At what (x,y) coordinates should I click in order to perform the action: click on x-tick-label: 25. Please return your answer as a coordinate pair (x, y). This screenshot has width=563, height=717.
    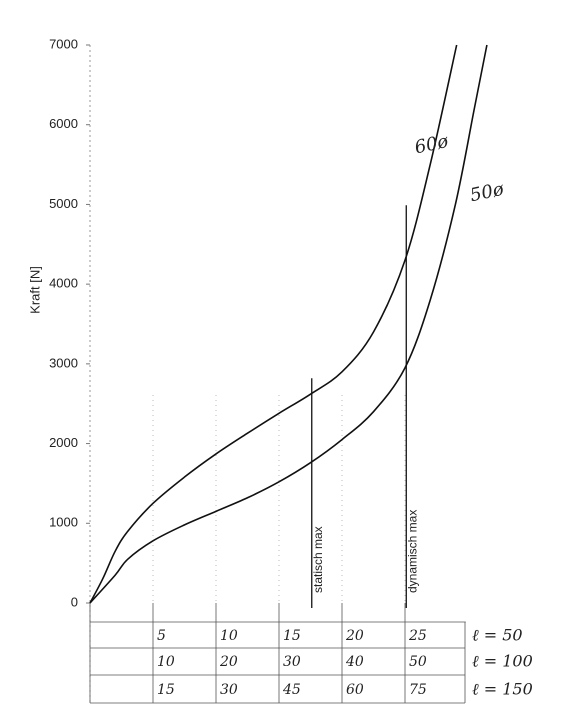
    Looking at the image, I should click on (417, 636).